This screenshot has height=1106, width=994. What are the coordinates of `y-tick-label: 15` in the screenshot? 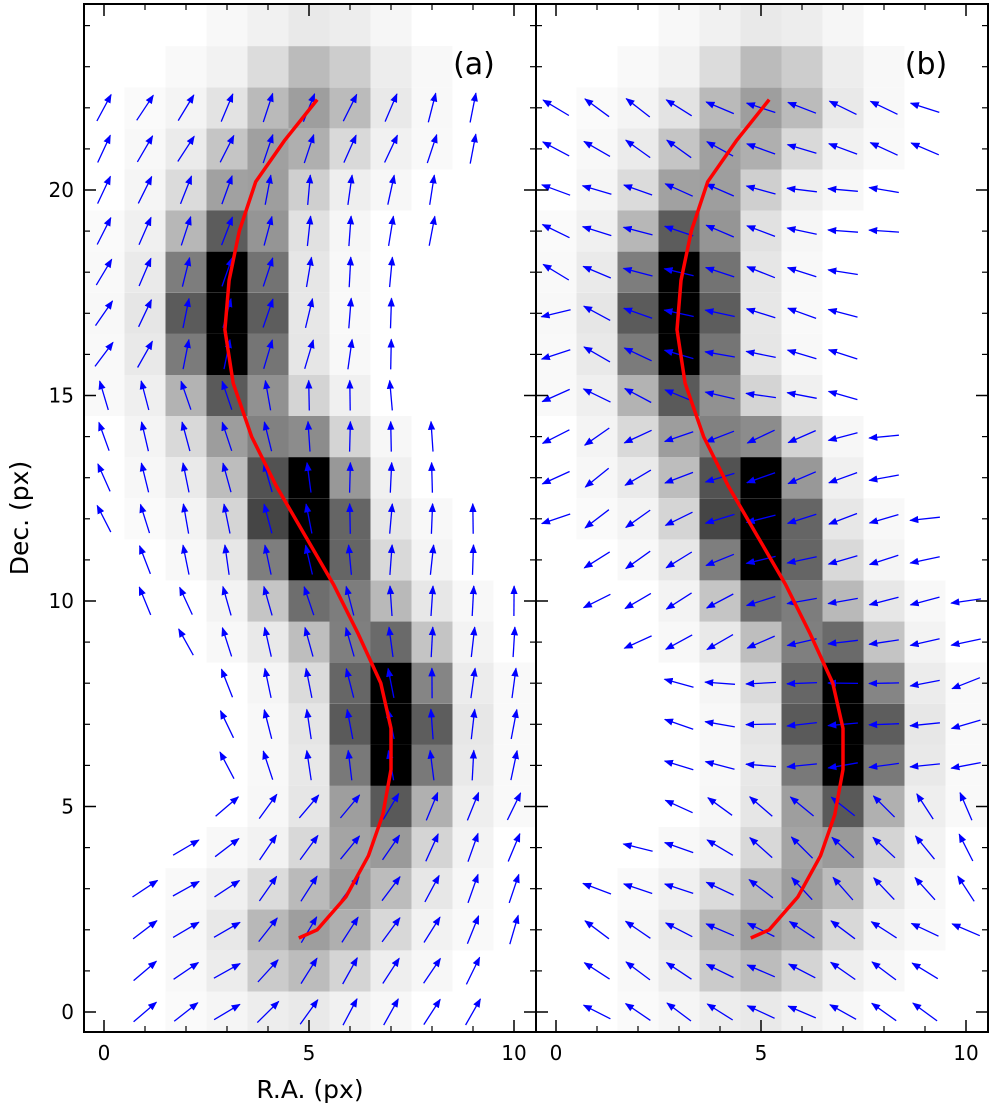 It's located at (61, 396).